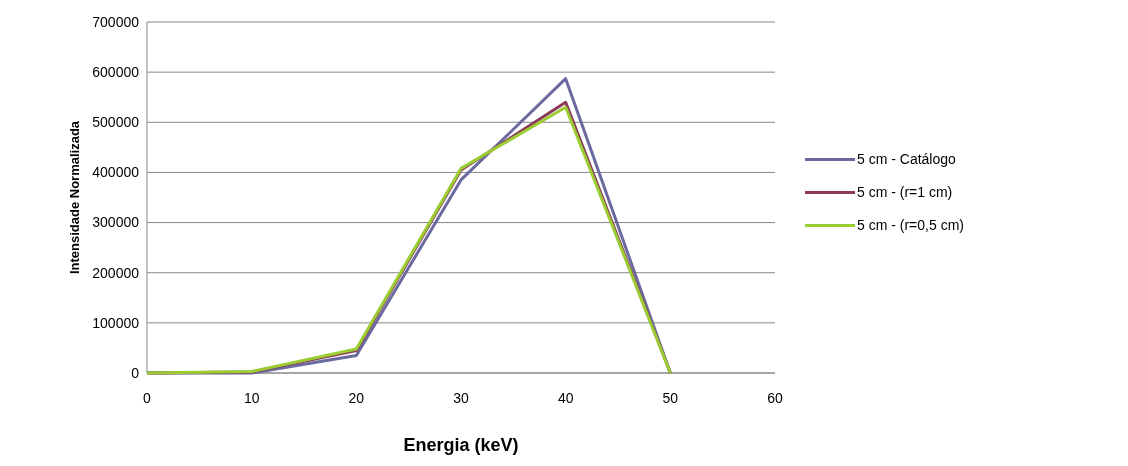  Describe the element at coordinates (116, 172) in the screenshot. I see `y-tick-label: 400000` at that location.